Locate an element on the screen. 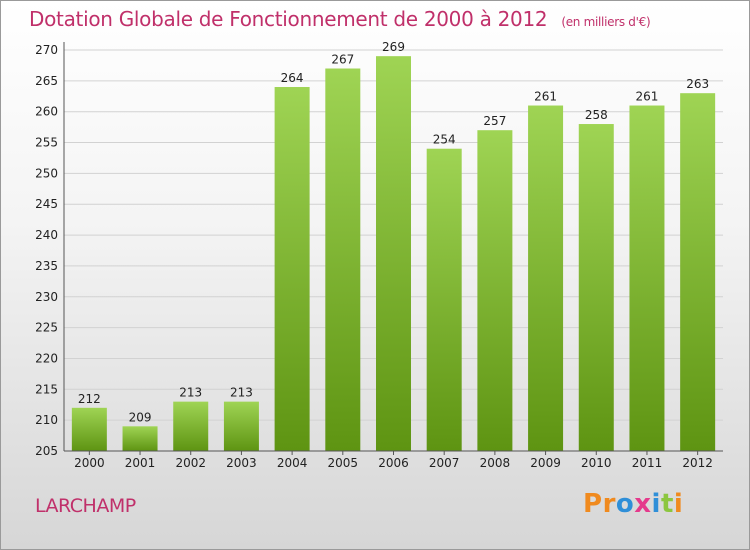 This screenshot has width=750, height=550. logo-letter: o is located at coordinates (625, 504).